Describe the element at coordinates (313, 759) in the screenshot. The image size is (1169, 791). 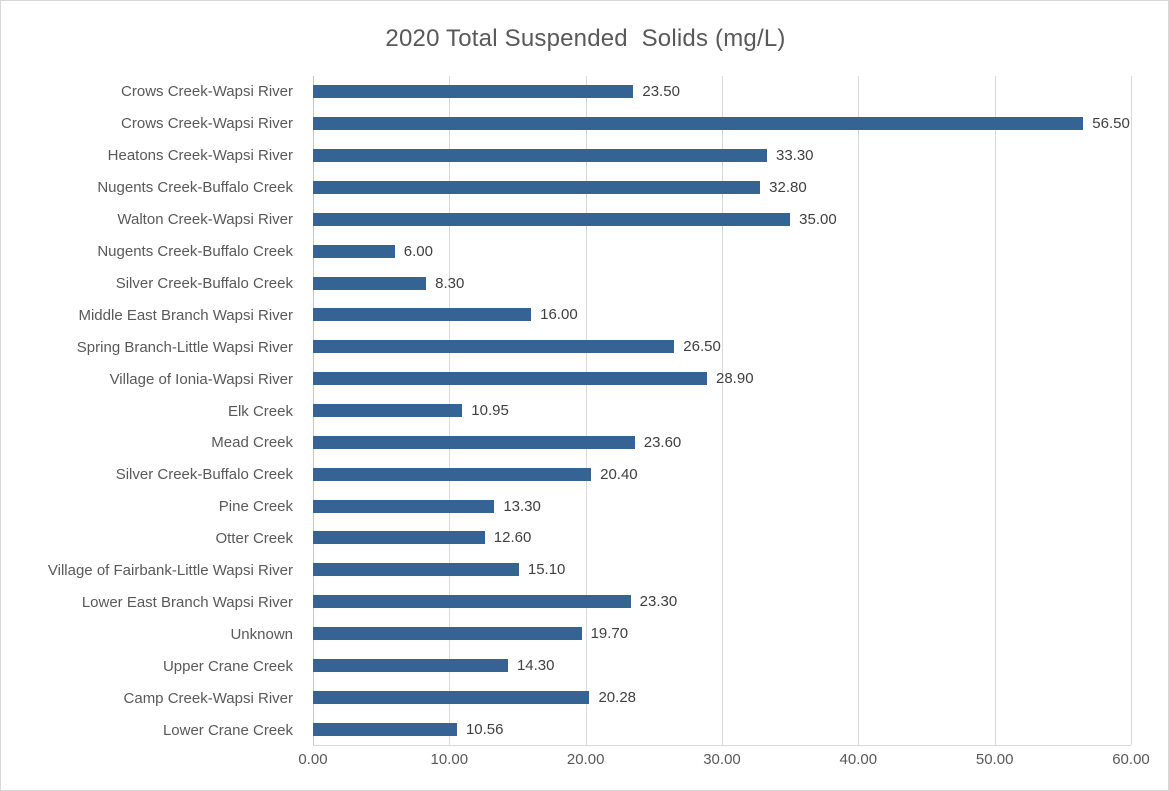
I see `x-axis-tick-label: 0.00` at that location.